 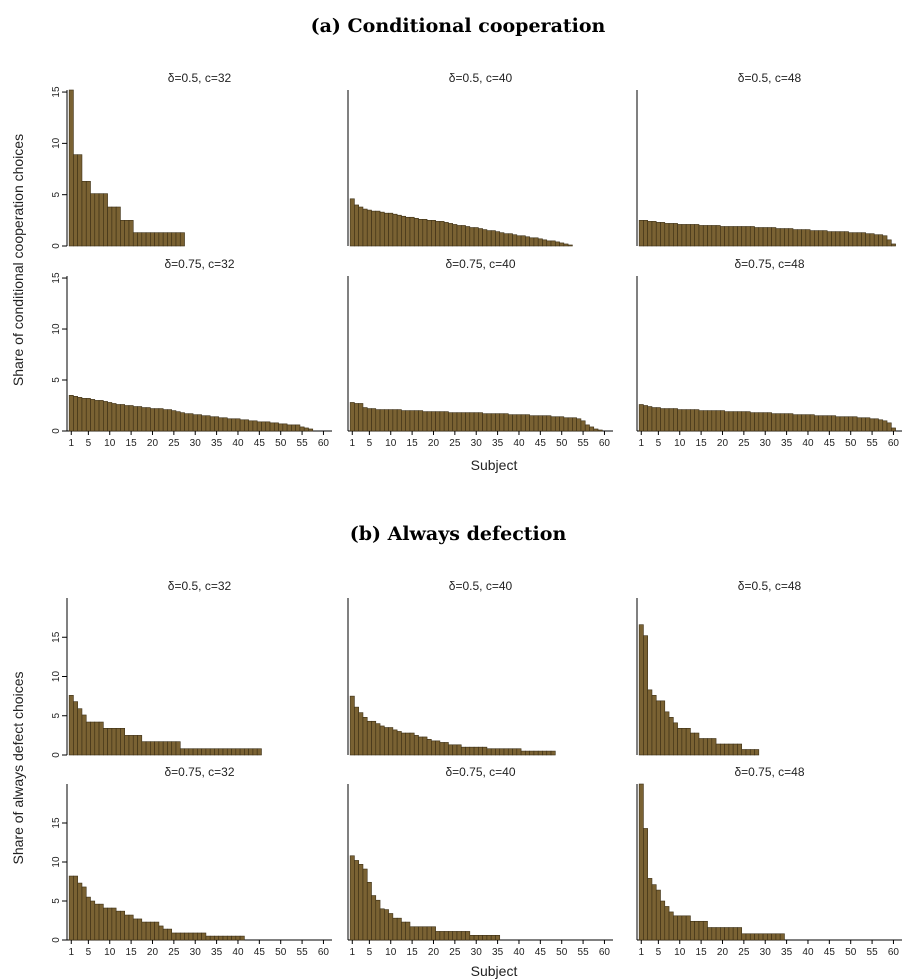 What do you see at coordinates (200, 78) in the screenshot?
I see `panel-title: δ=0.5, c=32` at bounding box center [200, 78].